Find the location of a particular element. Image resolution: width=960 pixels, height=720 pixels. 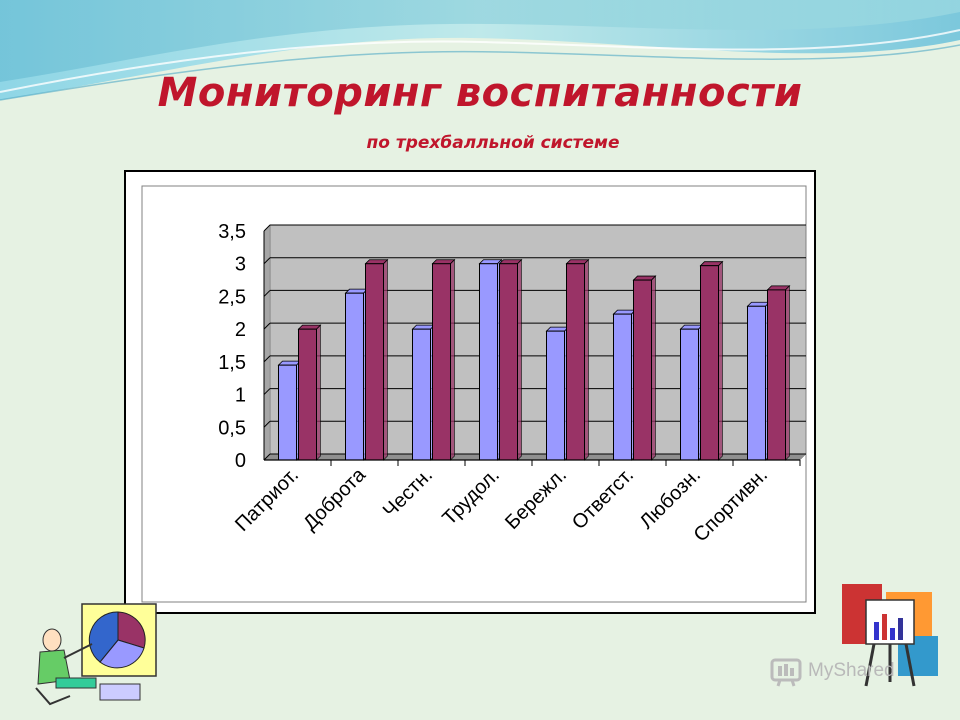

y-tick-label: 0 is located at coordinates (240, 461).